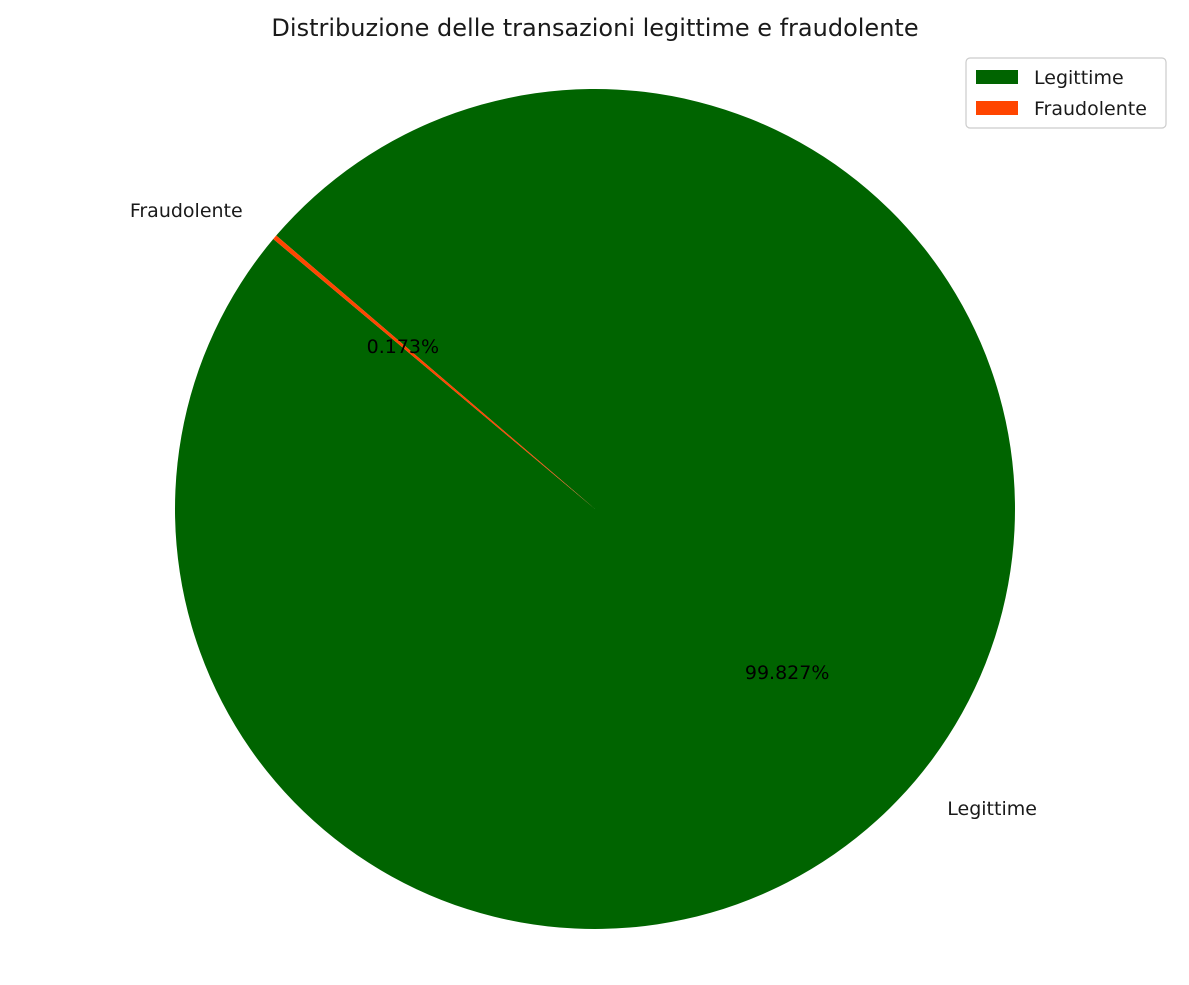 The width and height of the screenshot is (1189, 985). Describe the element at coordinates (992, 809) in the screenshot. I see `slice-label-legittime: Legittime` at that location.